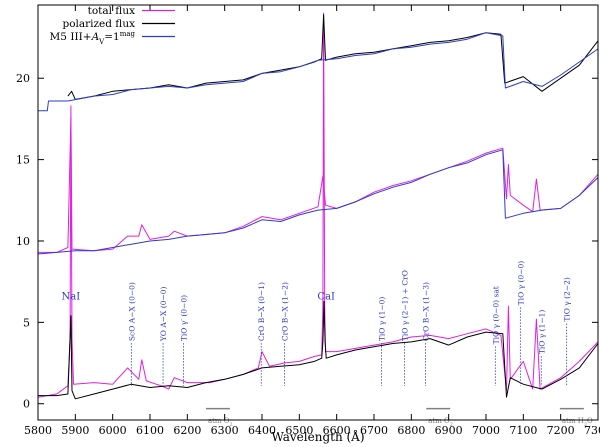 This screenshot has height=447, width=600. Describe the element at coordinates (23, 78) in the screenshot. I see `y-tick-label: 20` at that location.